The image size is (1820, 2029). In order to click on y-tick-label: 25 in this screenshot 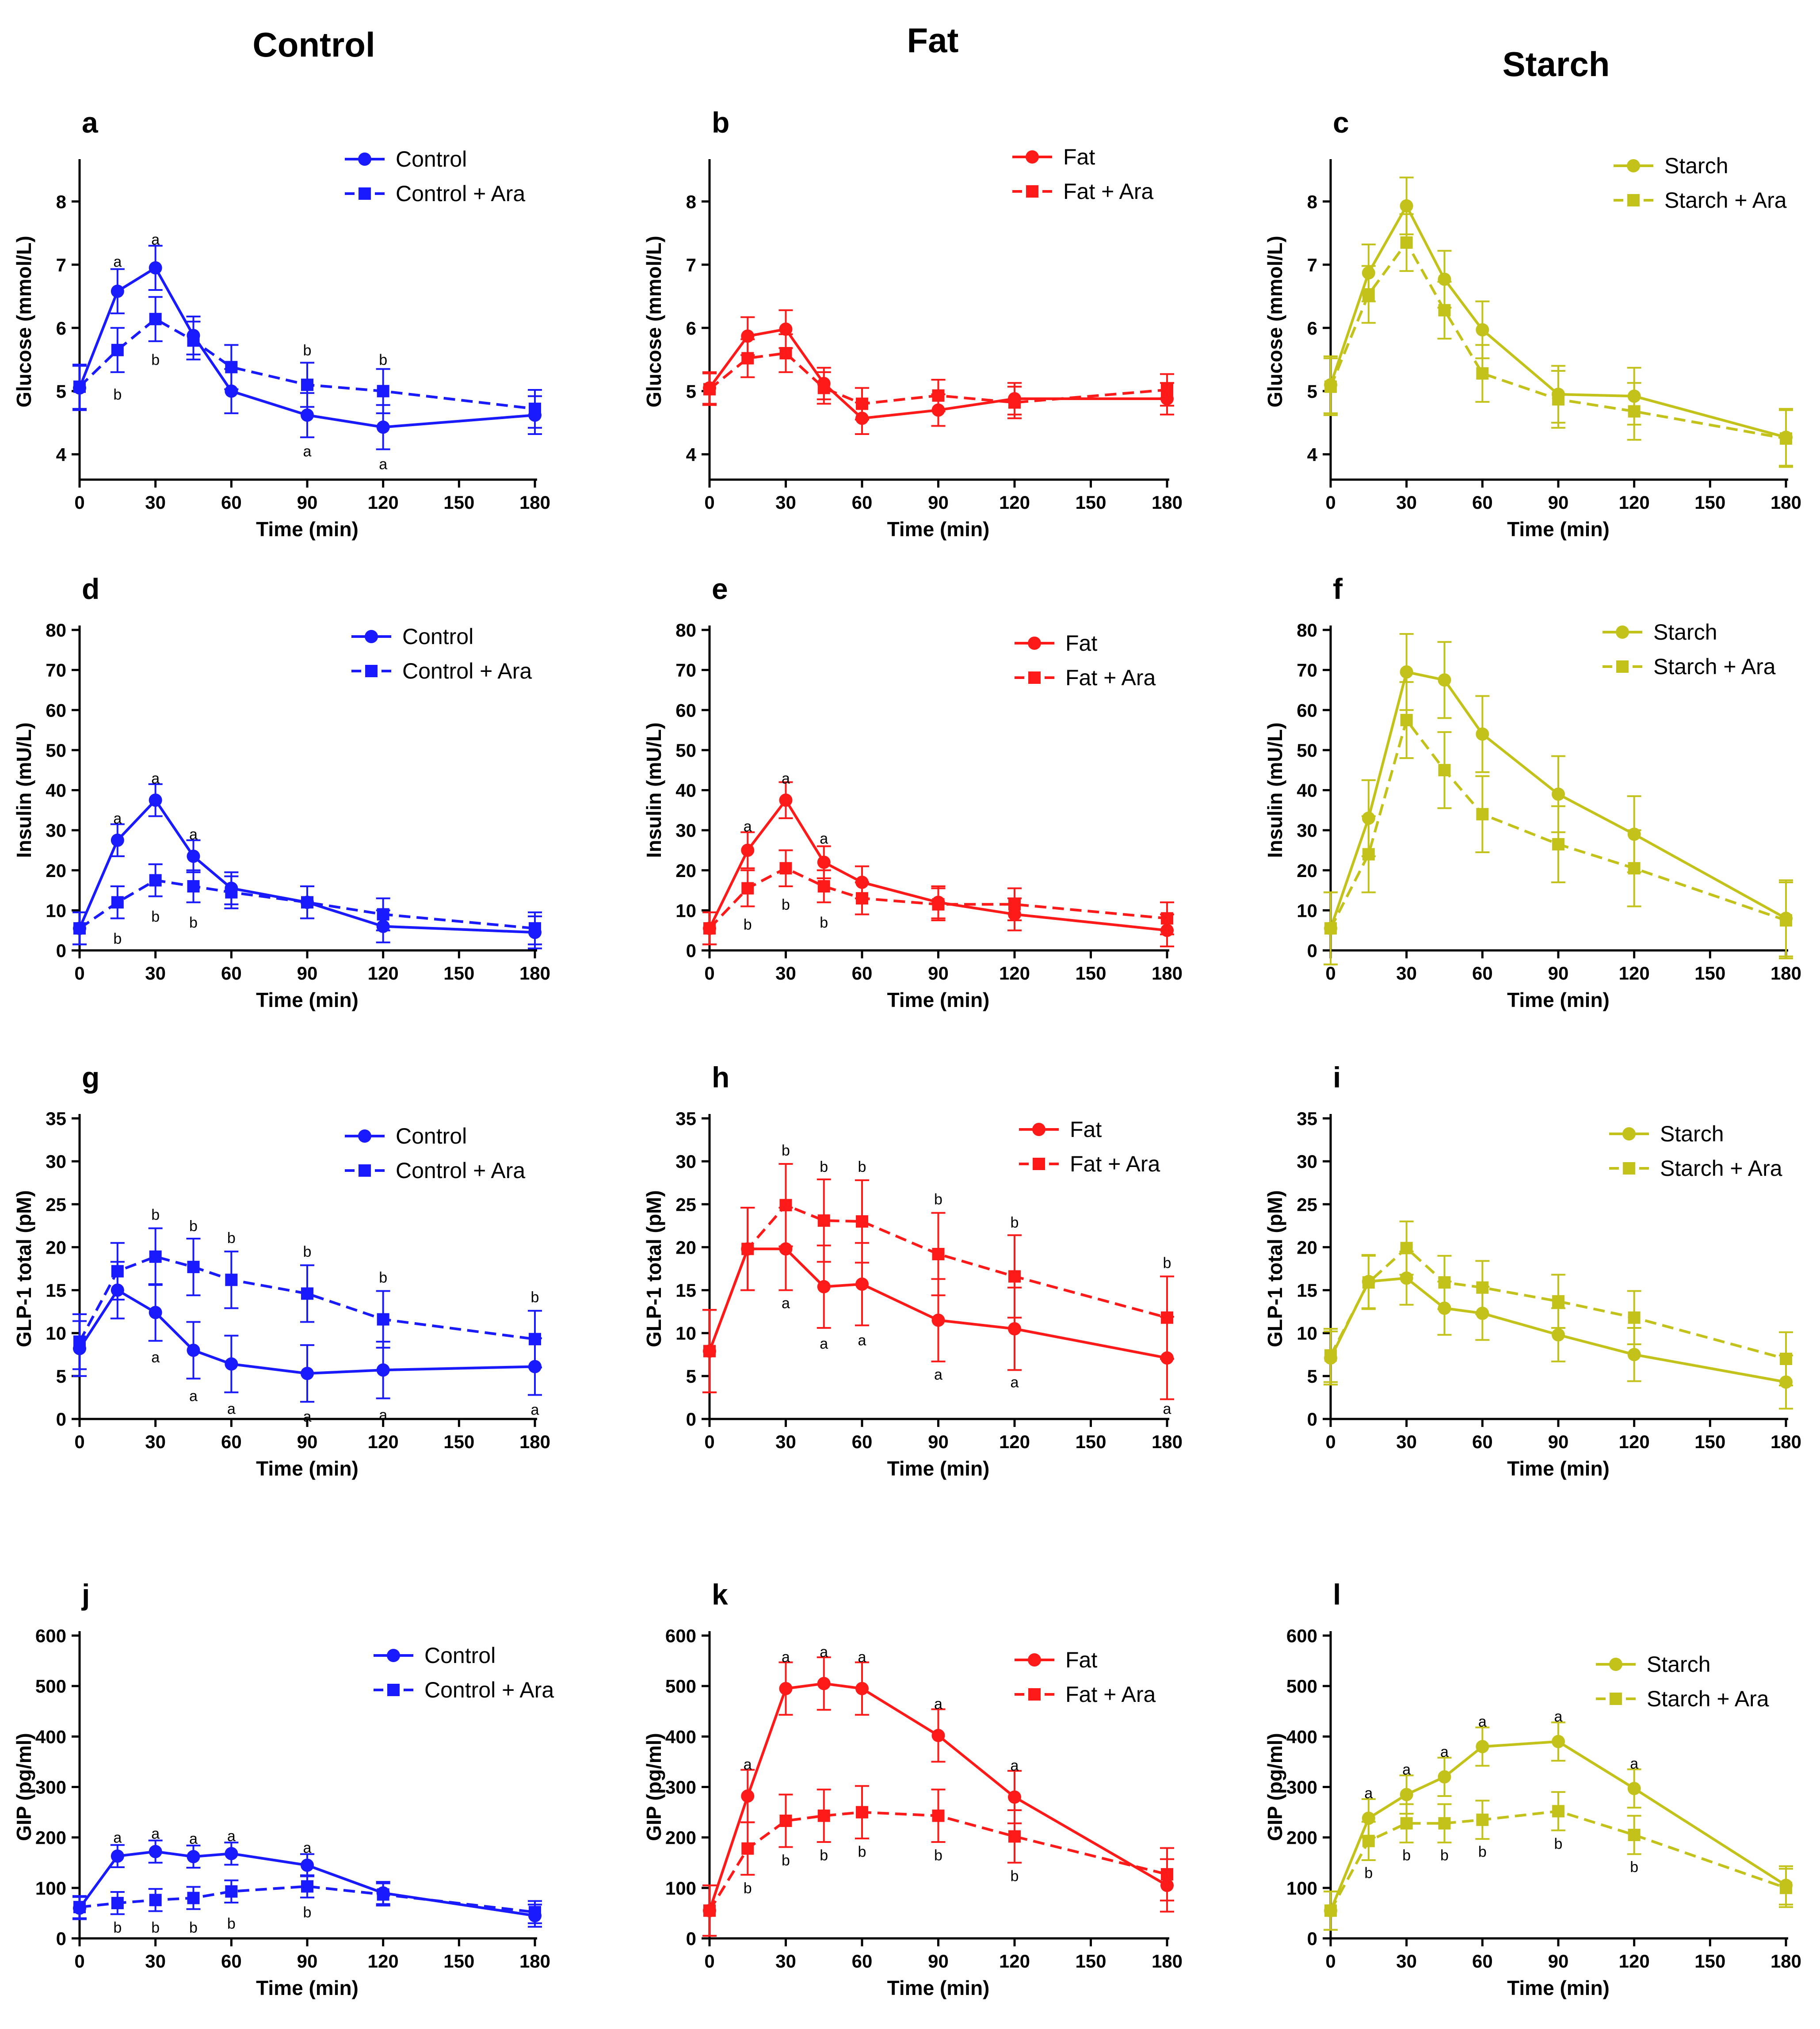, I will do `click(56, 1205)`.